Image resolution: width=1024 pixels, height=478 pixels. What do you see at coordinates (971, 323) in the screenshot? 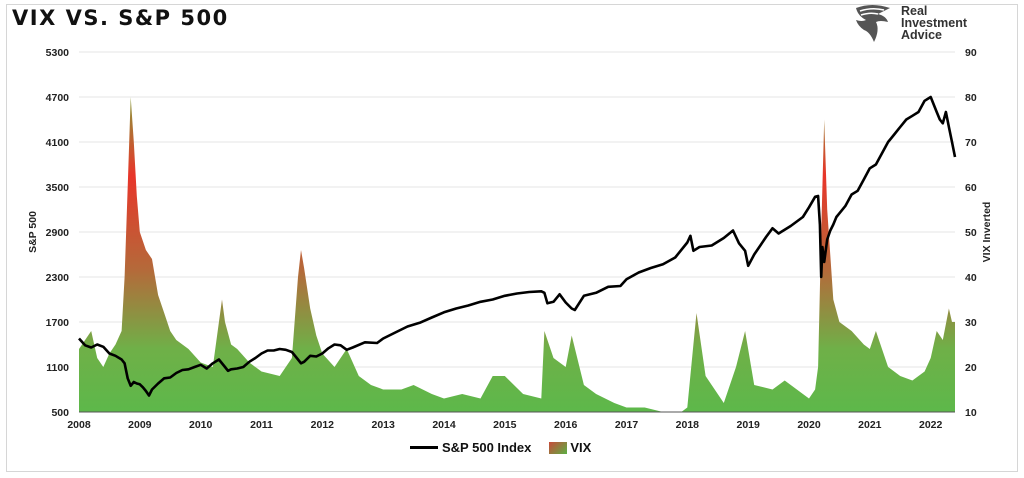
I see `y2-tick-label: 30` at bounding box center [971, 323].